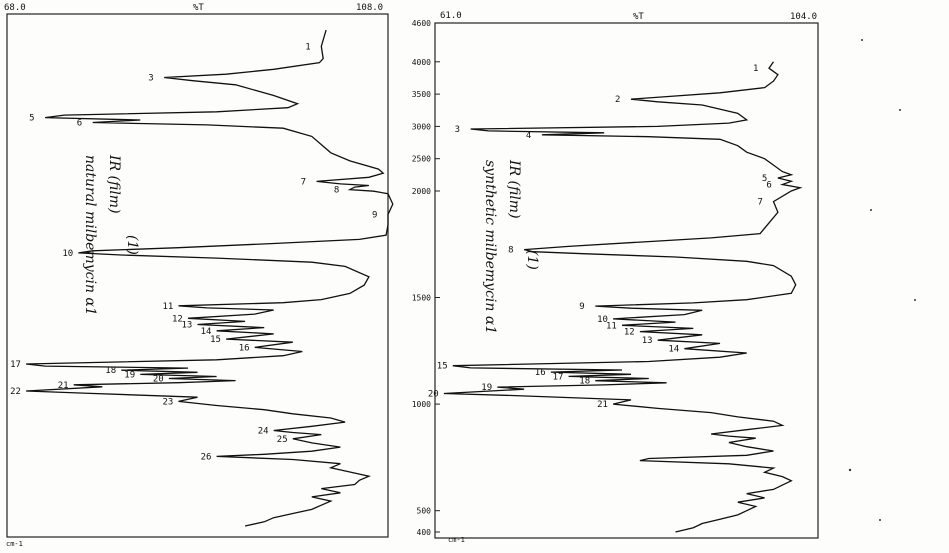  What do you see at coordinates (158, 380) in the screenshot?
I see `natural-peak-label: 20` at bounding box center [158, 380].